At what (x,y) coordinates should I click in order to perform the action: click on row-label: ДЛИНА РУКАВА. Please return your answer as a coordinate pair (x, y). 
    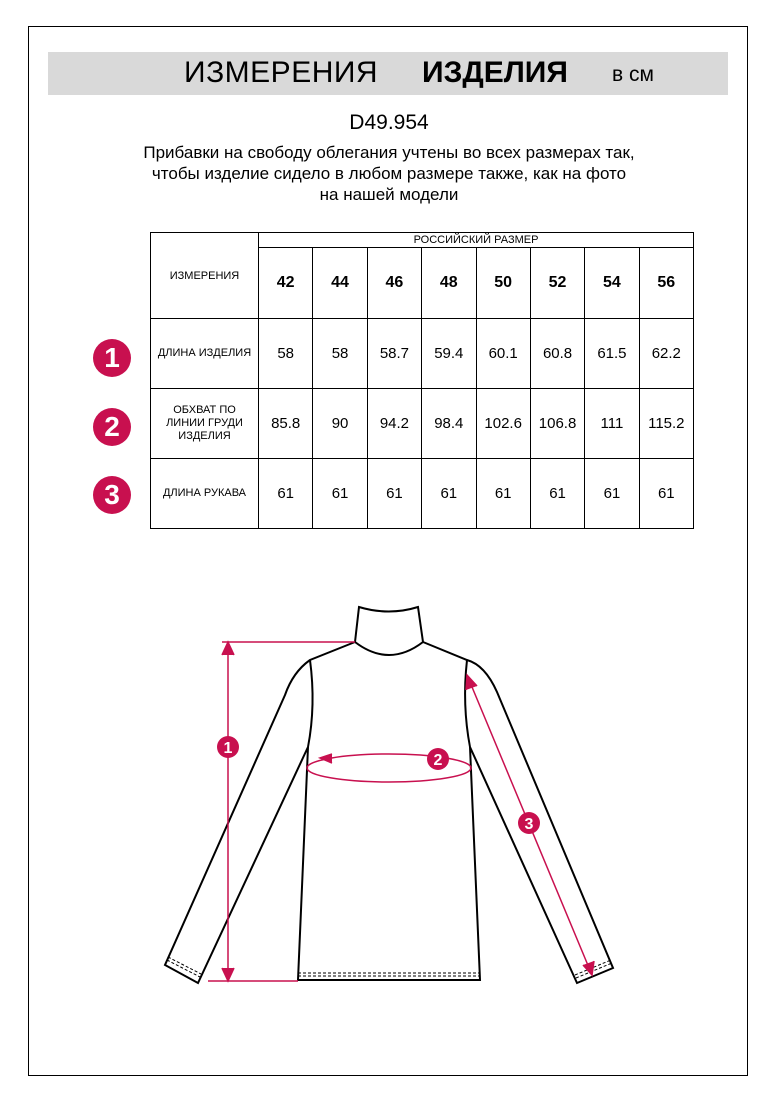
    Looking at the image, I should click on (204, 493).